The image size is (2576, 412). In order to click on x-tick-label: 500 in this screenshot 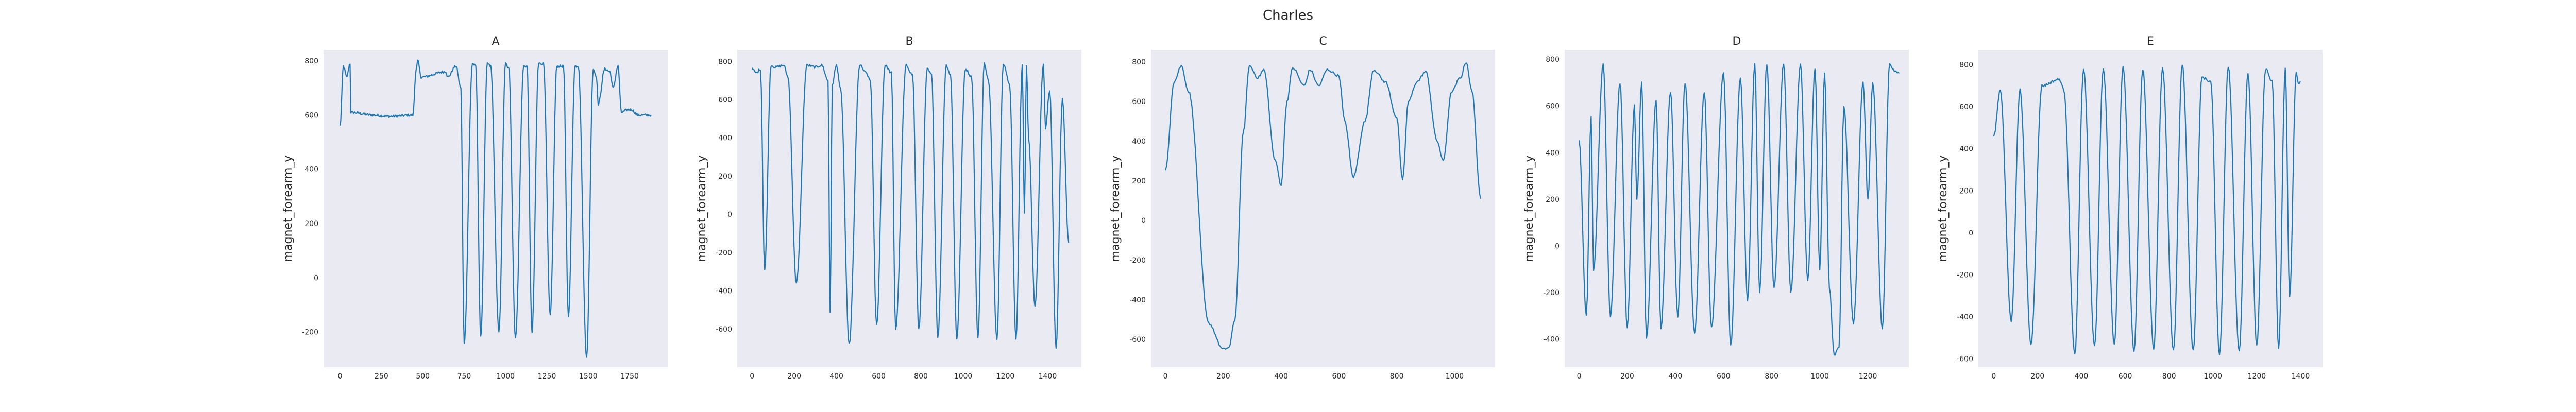, I will do `click(423, 377)`.